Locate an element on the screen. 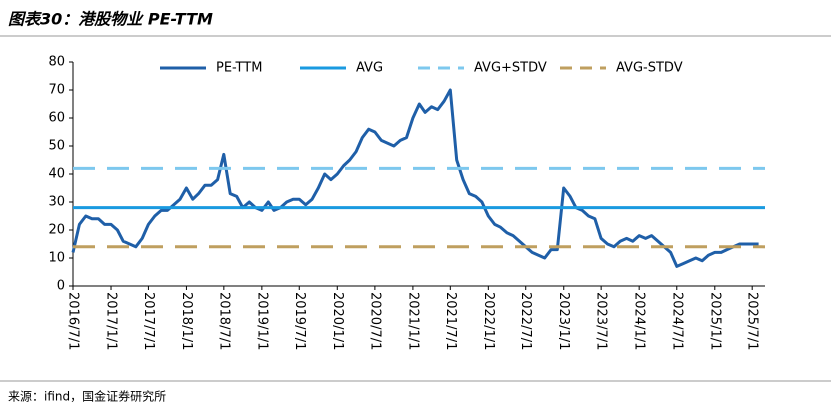  x-tick-label: 2019/7/1 is located at coordinates (299, 321).